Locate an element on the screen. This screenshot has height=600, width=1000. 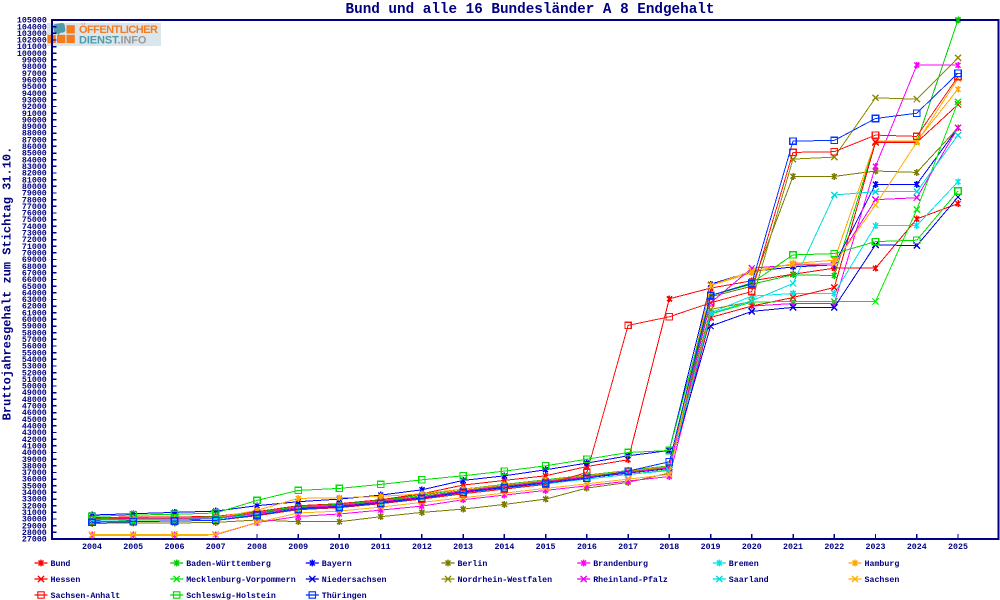
svg-text: 68000 is located at coordinates (34, 267).